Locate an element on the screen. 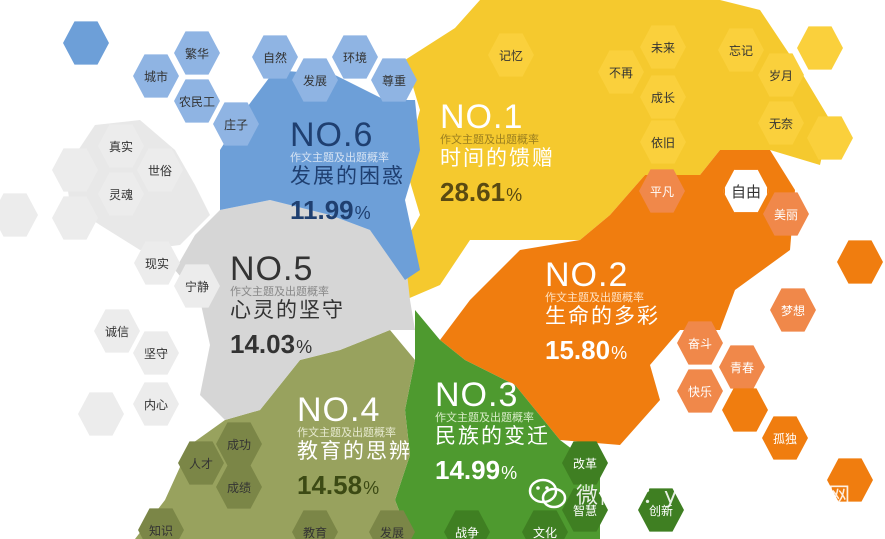 This screenshot has height=539, width=885. keyword-hex-life: 孤独 is located at coordinates (785, 438).